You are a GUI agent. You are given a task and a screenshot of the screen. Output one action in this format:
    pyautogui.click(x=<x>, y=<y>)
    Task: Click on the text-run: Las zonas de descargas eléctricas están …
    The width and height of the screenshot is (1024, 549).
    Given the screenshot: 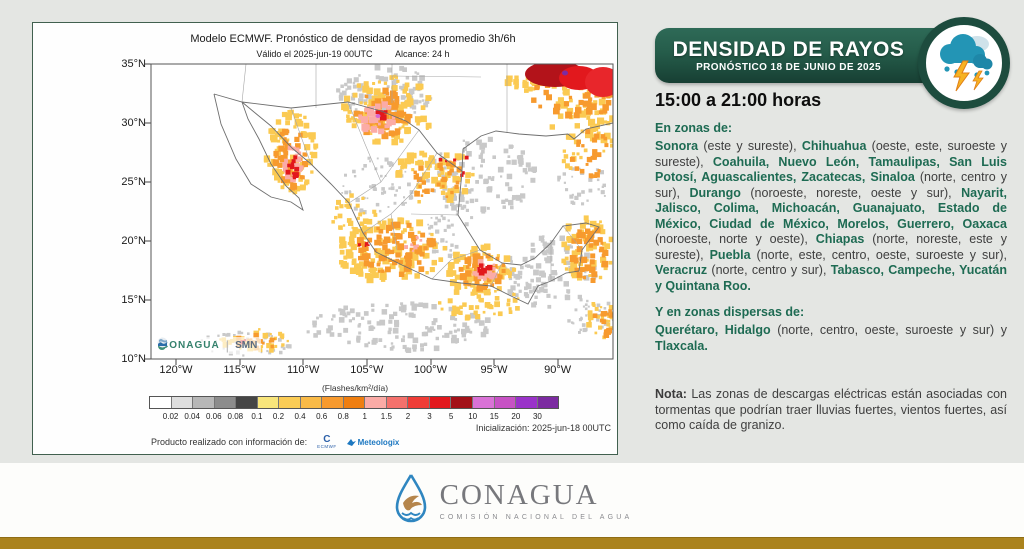 What is the action you would take?
    pyautogui.click(x=831, y=409)
    